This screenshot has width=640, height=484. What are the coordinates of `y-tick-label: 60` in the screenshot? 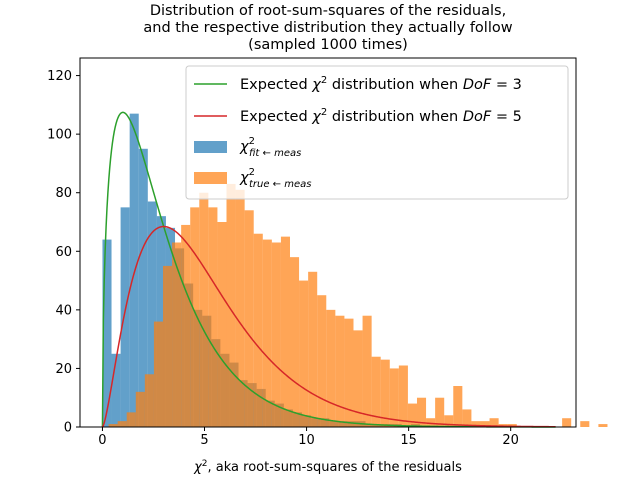 It's located at (63, 252).